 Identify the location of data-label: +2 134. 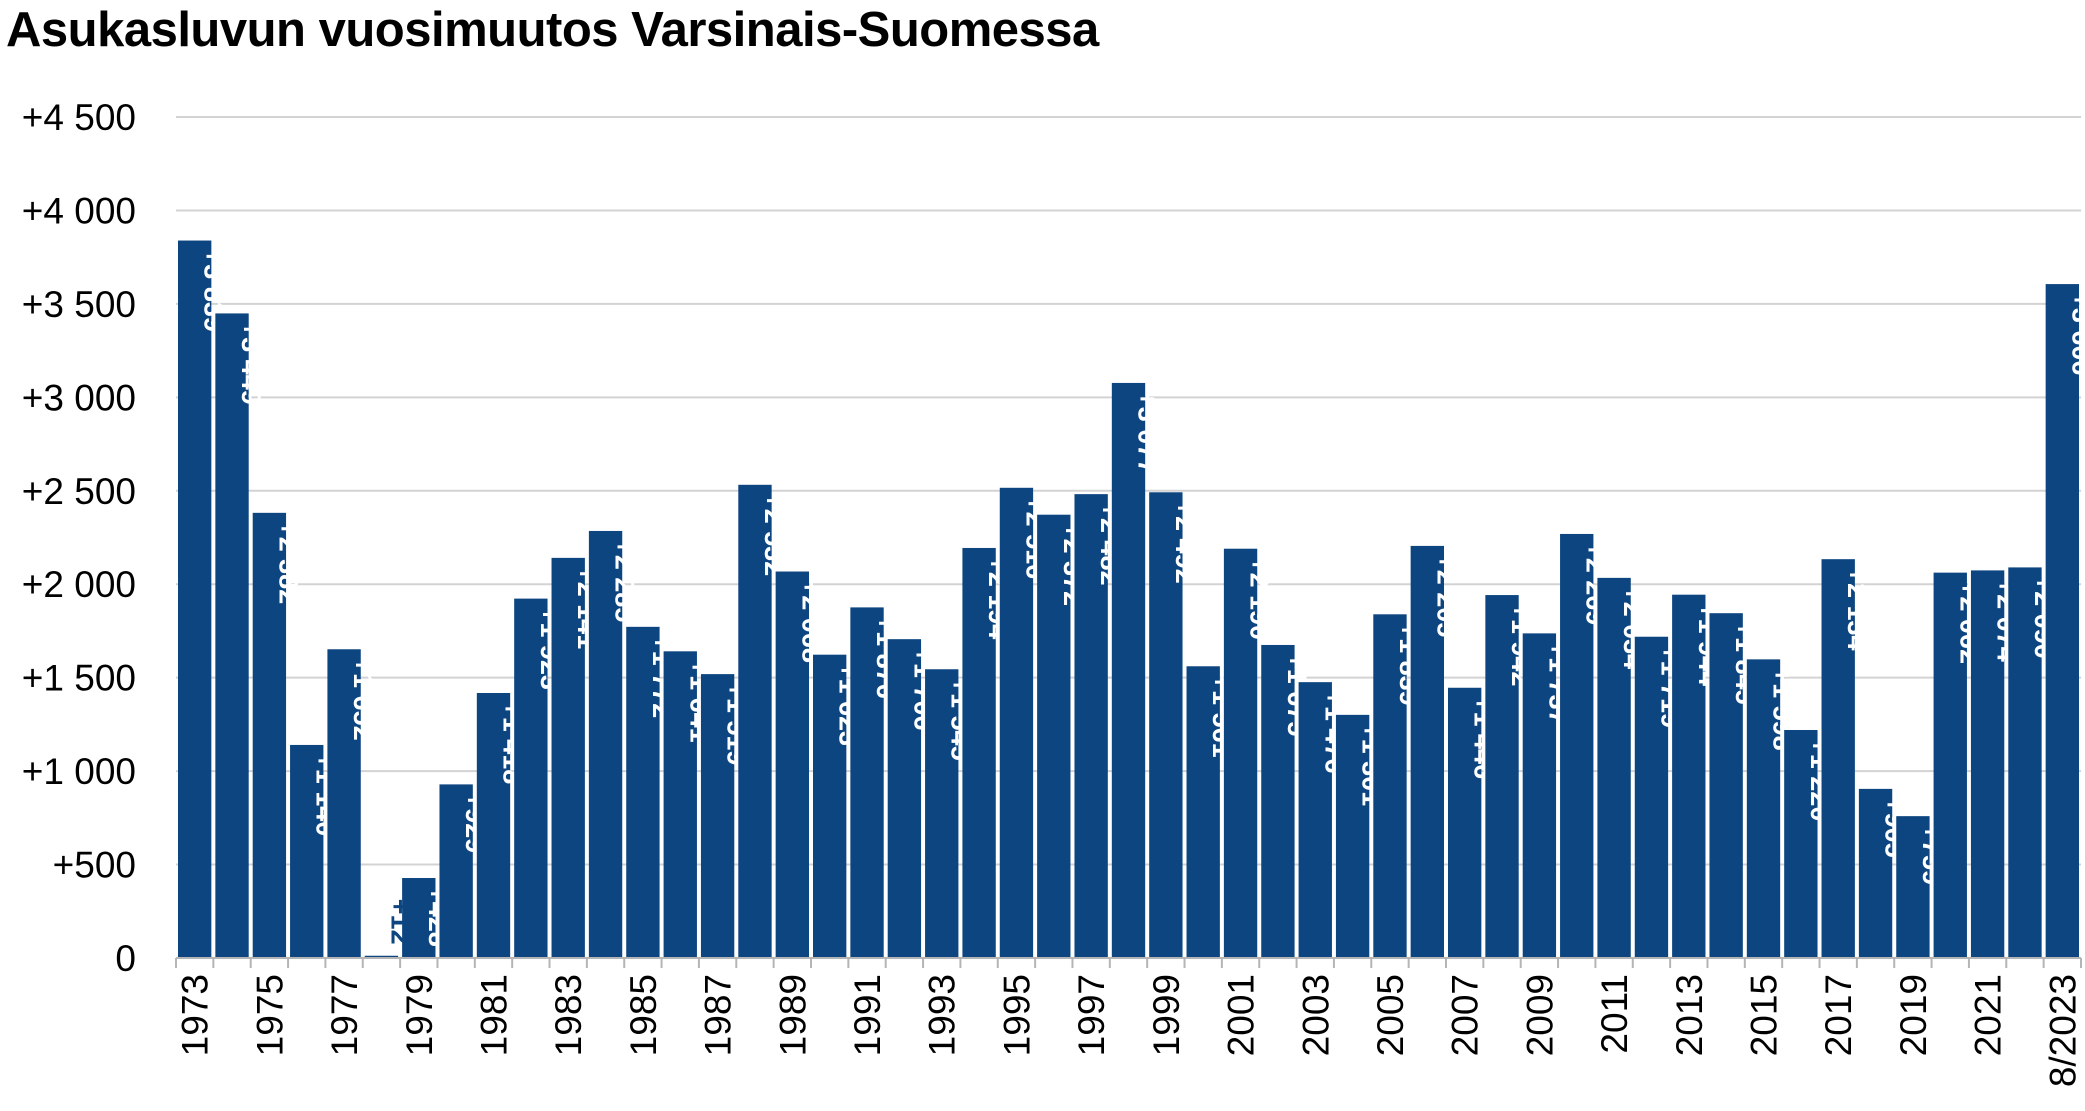
(1857, 608).